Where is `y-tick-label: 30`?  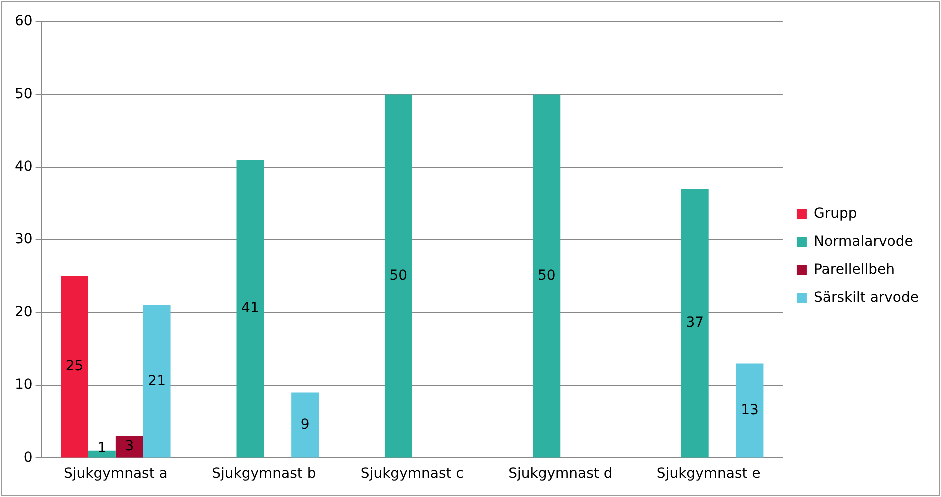
y-tick-label: 30 is located at coordinates (23, 240).